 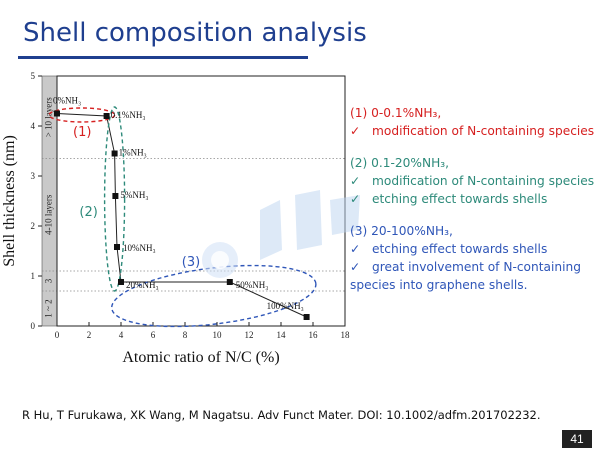 What do you see at coordinates (282, 335) in the screenshot?
I see `x-tick-label: 14` at bounding box center [282, 335].